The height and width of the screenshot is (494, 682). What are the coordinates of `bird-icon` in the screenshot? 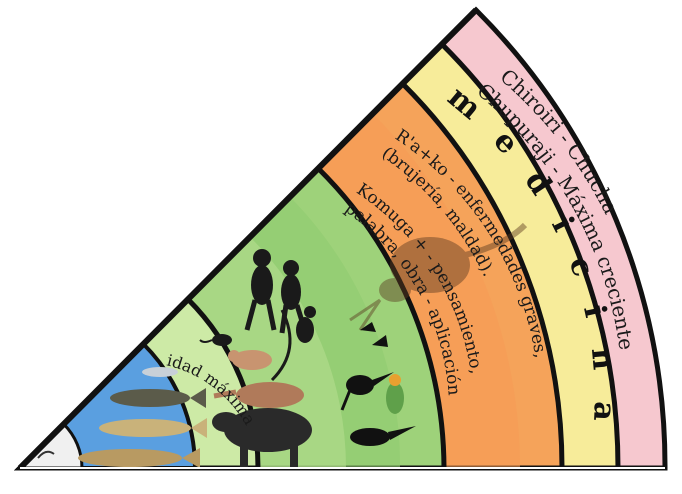 It's located at (374, 334).